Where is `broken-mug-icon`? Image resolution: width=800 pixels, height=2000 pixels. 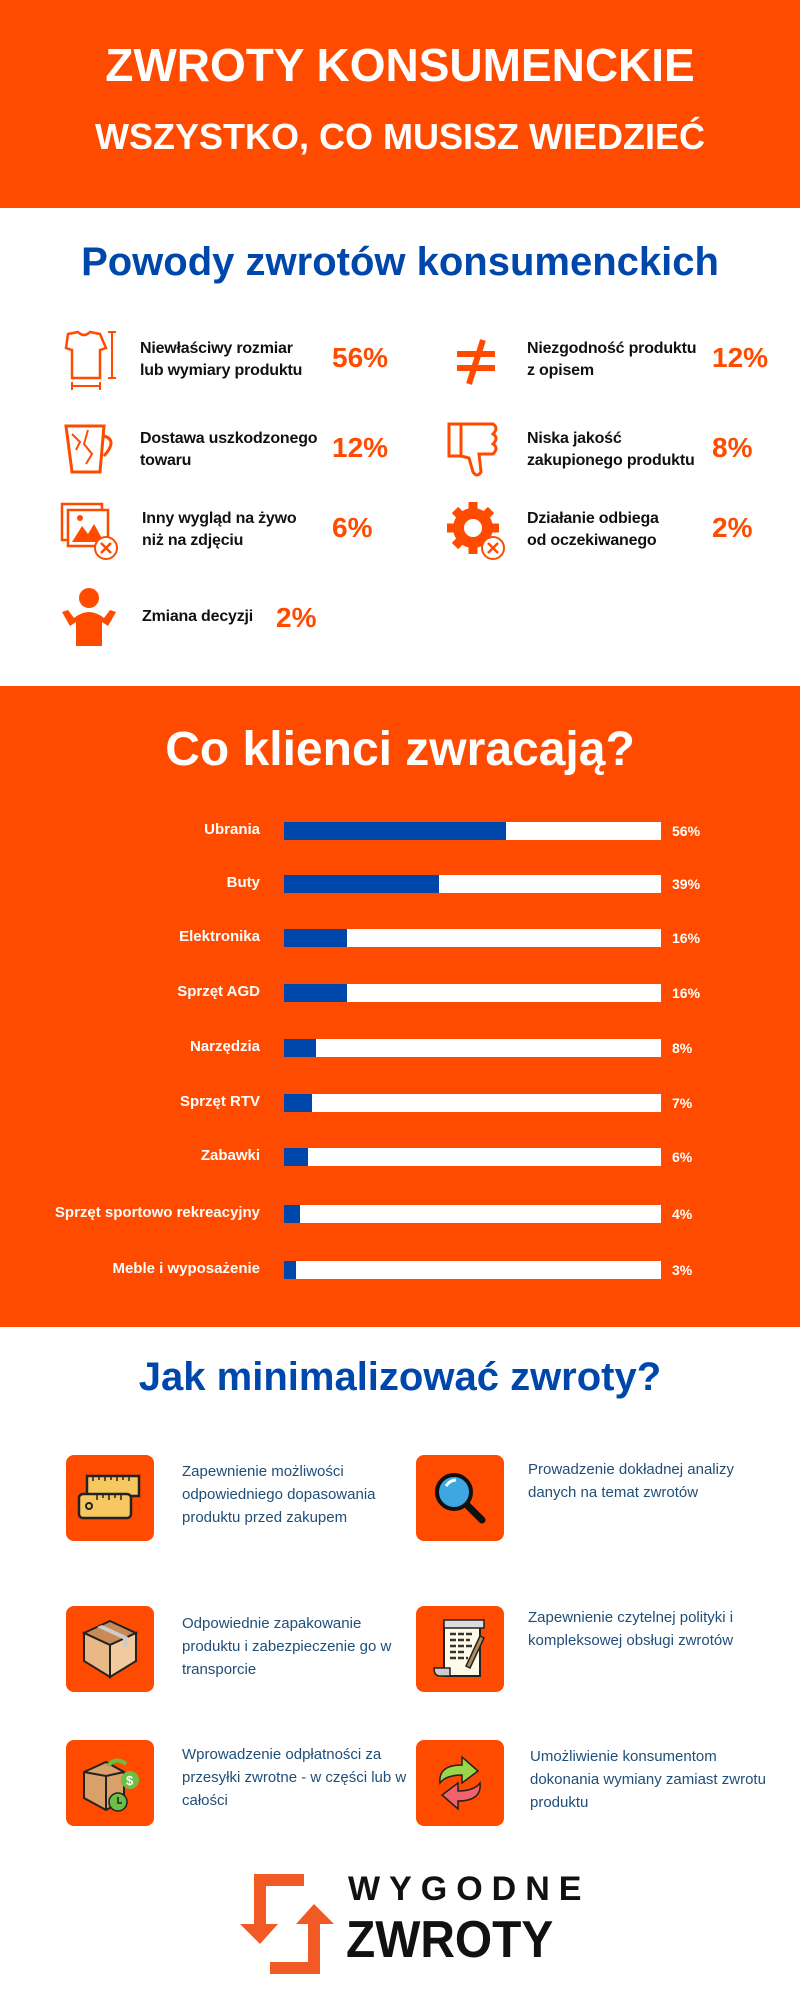 broken-mug-icon is located at coordinates (88, 449).